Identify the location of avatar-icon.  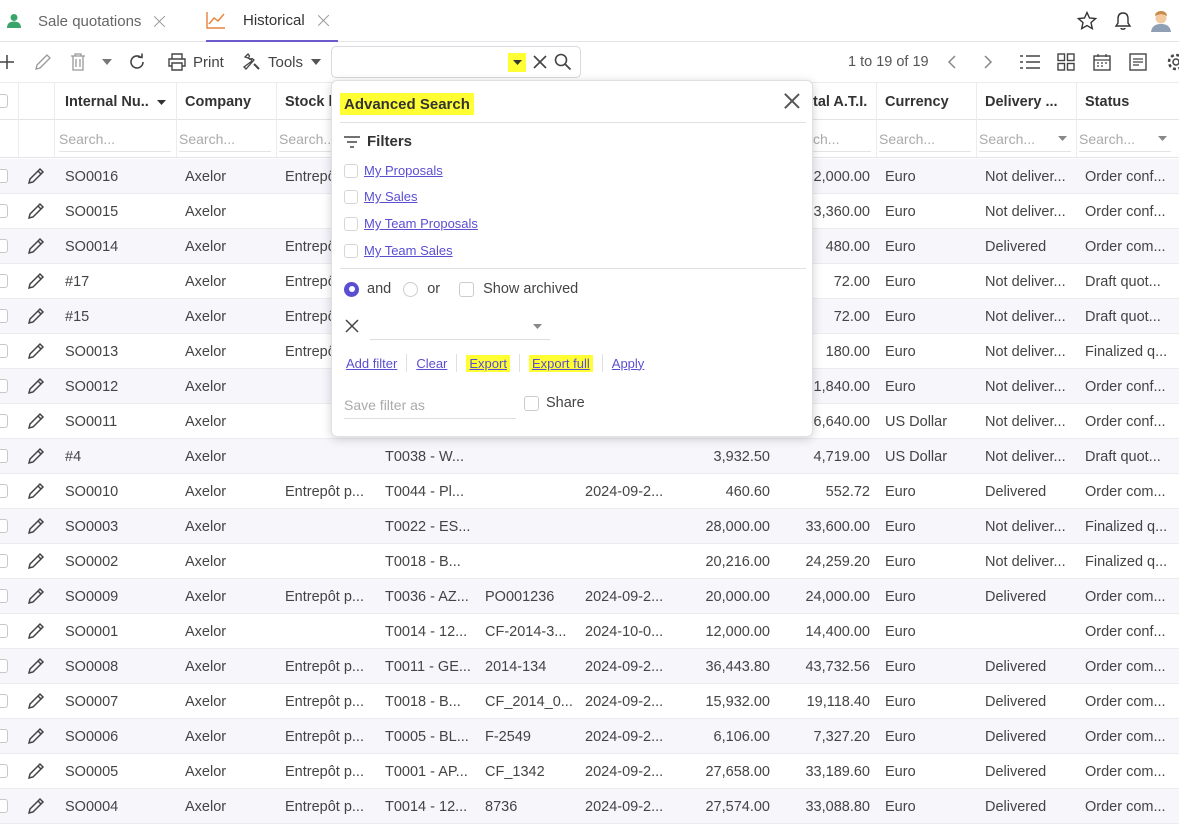
(1161, 21).